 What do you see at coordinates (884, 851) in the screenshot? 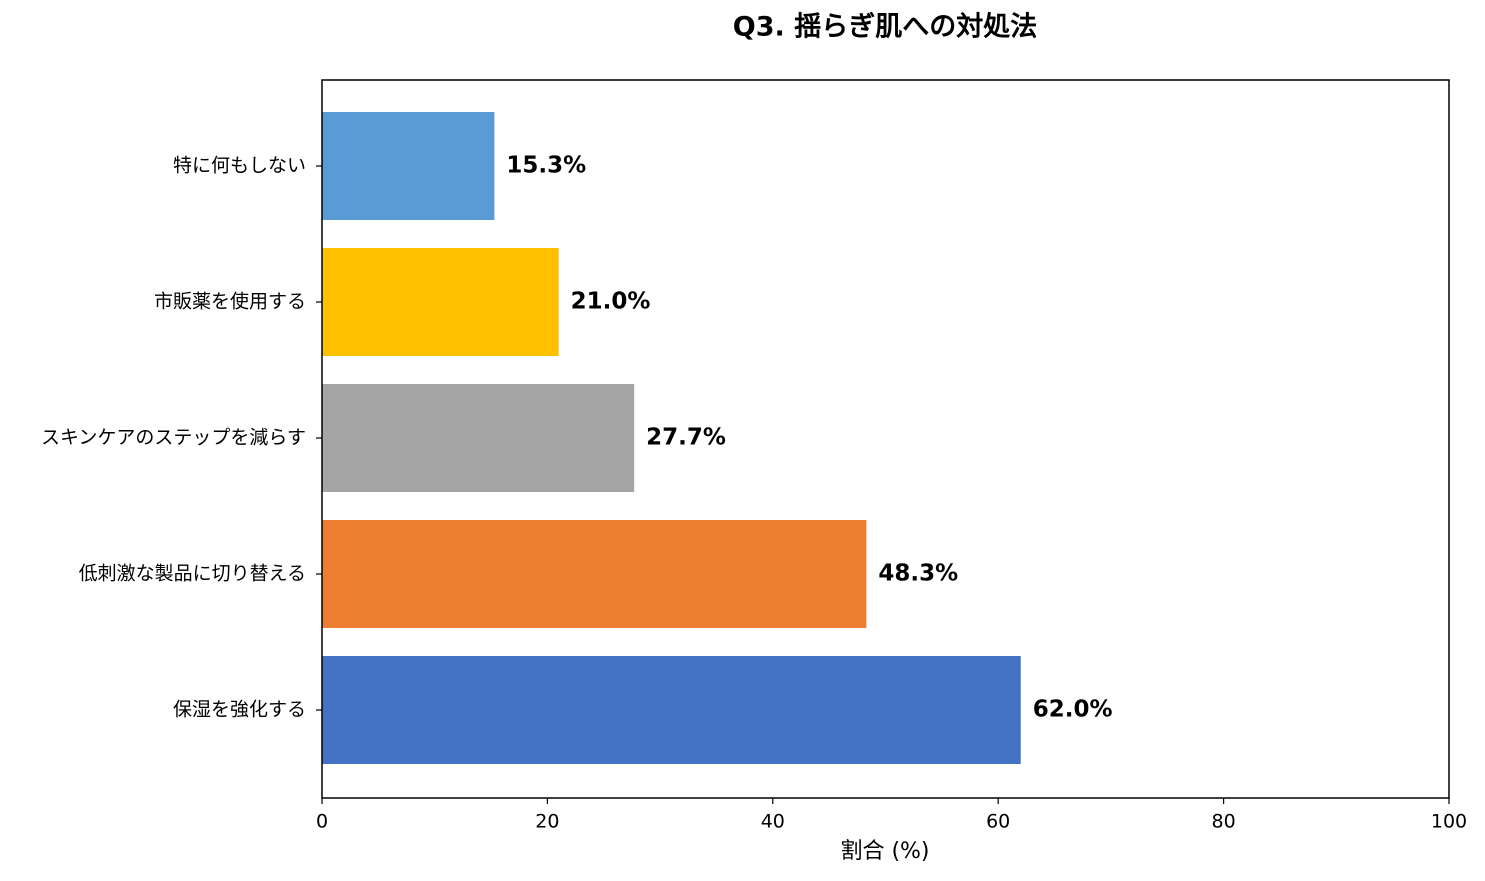
I see `x-axis-label: 割合 (%)` at bounding box center [884, 851].